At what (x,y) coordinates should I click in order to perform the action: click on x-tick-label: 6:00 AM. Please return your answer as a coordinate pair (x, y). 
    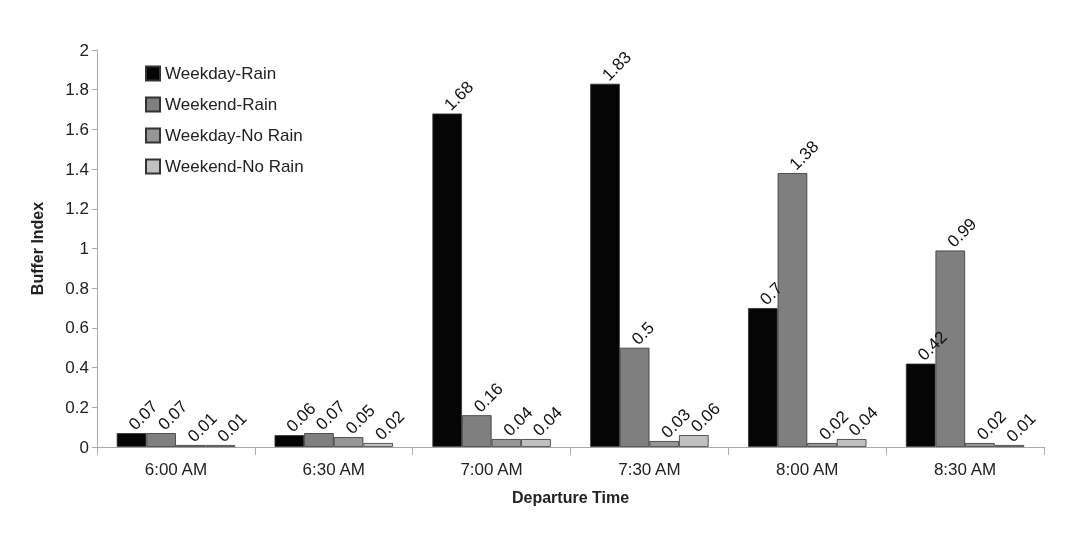
    Looking at the image, I should click on (176, 469).